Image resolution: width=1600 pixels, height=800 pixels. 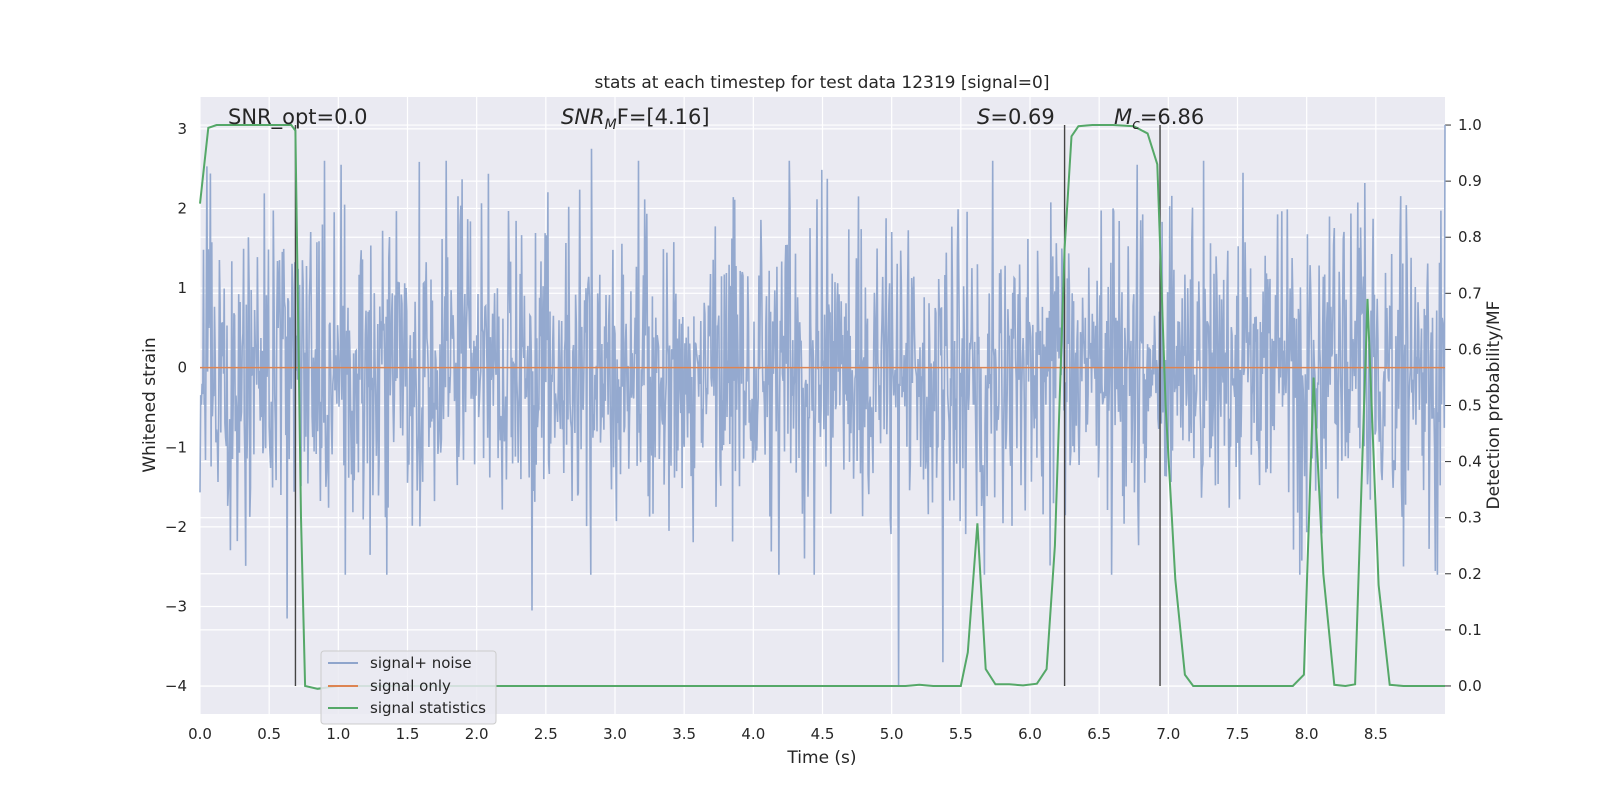 What do you see at coordinates (1376, 734) in the screenshot?
I see `x-tick-label: 8.5` at bounding box center [1376, 734].